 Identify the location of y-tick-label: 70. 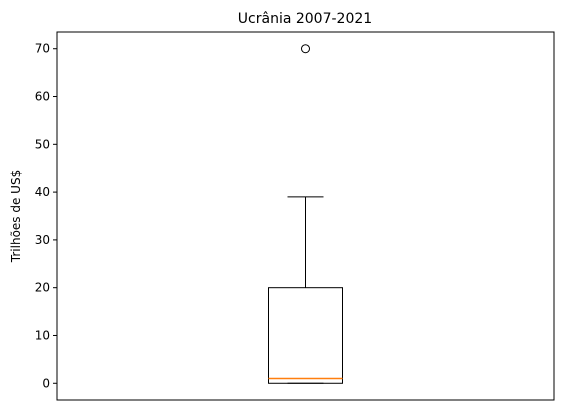
(42, 49).